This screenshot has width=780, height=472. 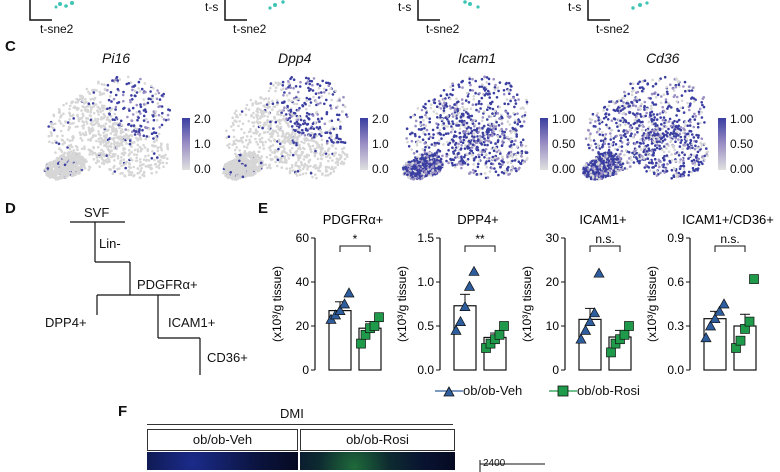 What do you see at coordinates (452, 294) in the screenshot?
I see `bar-chart-2: DPP4+(x10³/g tissue)0.00.51.01.5**` at bounding box center [452, 294].